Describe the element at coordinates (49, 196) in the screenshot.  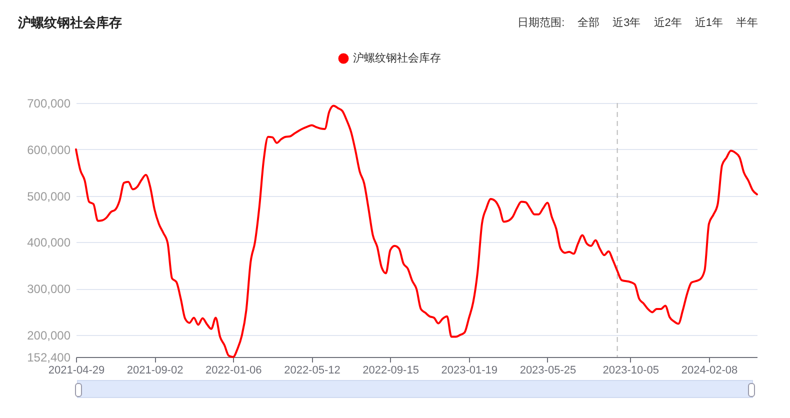
I see `y-tick-label: 500,000` at that location.